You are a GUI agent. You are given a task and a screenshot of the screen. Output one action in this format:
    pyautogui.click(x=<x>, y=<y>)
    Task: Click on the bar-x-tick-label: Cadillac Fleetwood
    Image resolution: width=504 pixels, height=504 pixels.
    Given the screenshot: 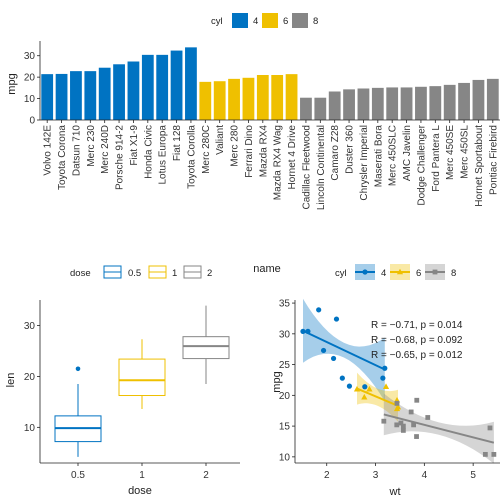 What is the action you would take?
    pyautogui.click(x=306, y=167)
    